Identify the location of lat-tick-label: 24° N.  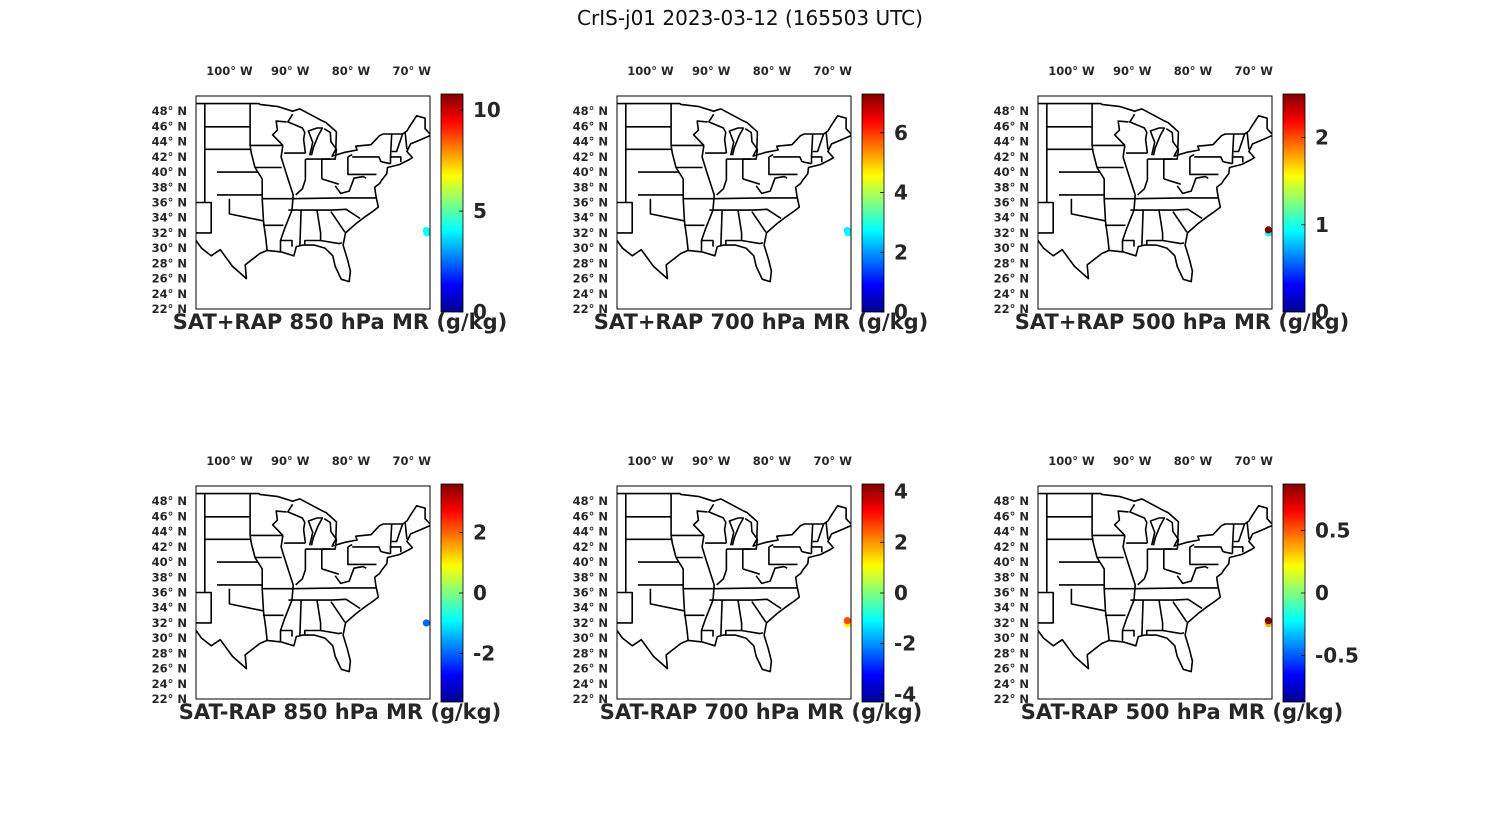
(1011, 294).